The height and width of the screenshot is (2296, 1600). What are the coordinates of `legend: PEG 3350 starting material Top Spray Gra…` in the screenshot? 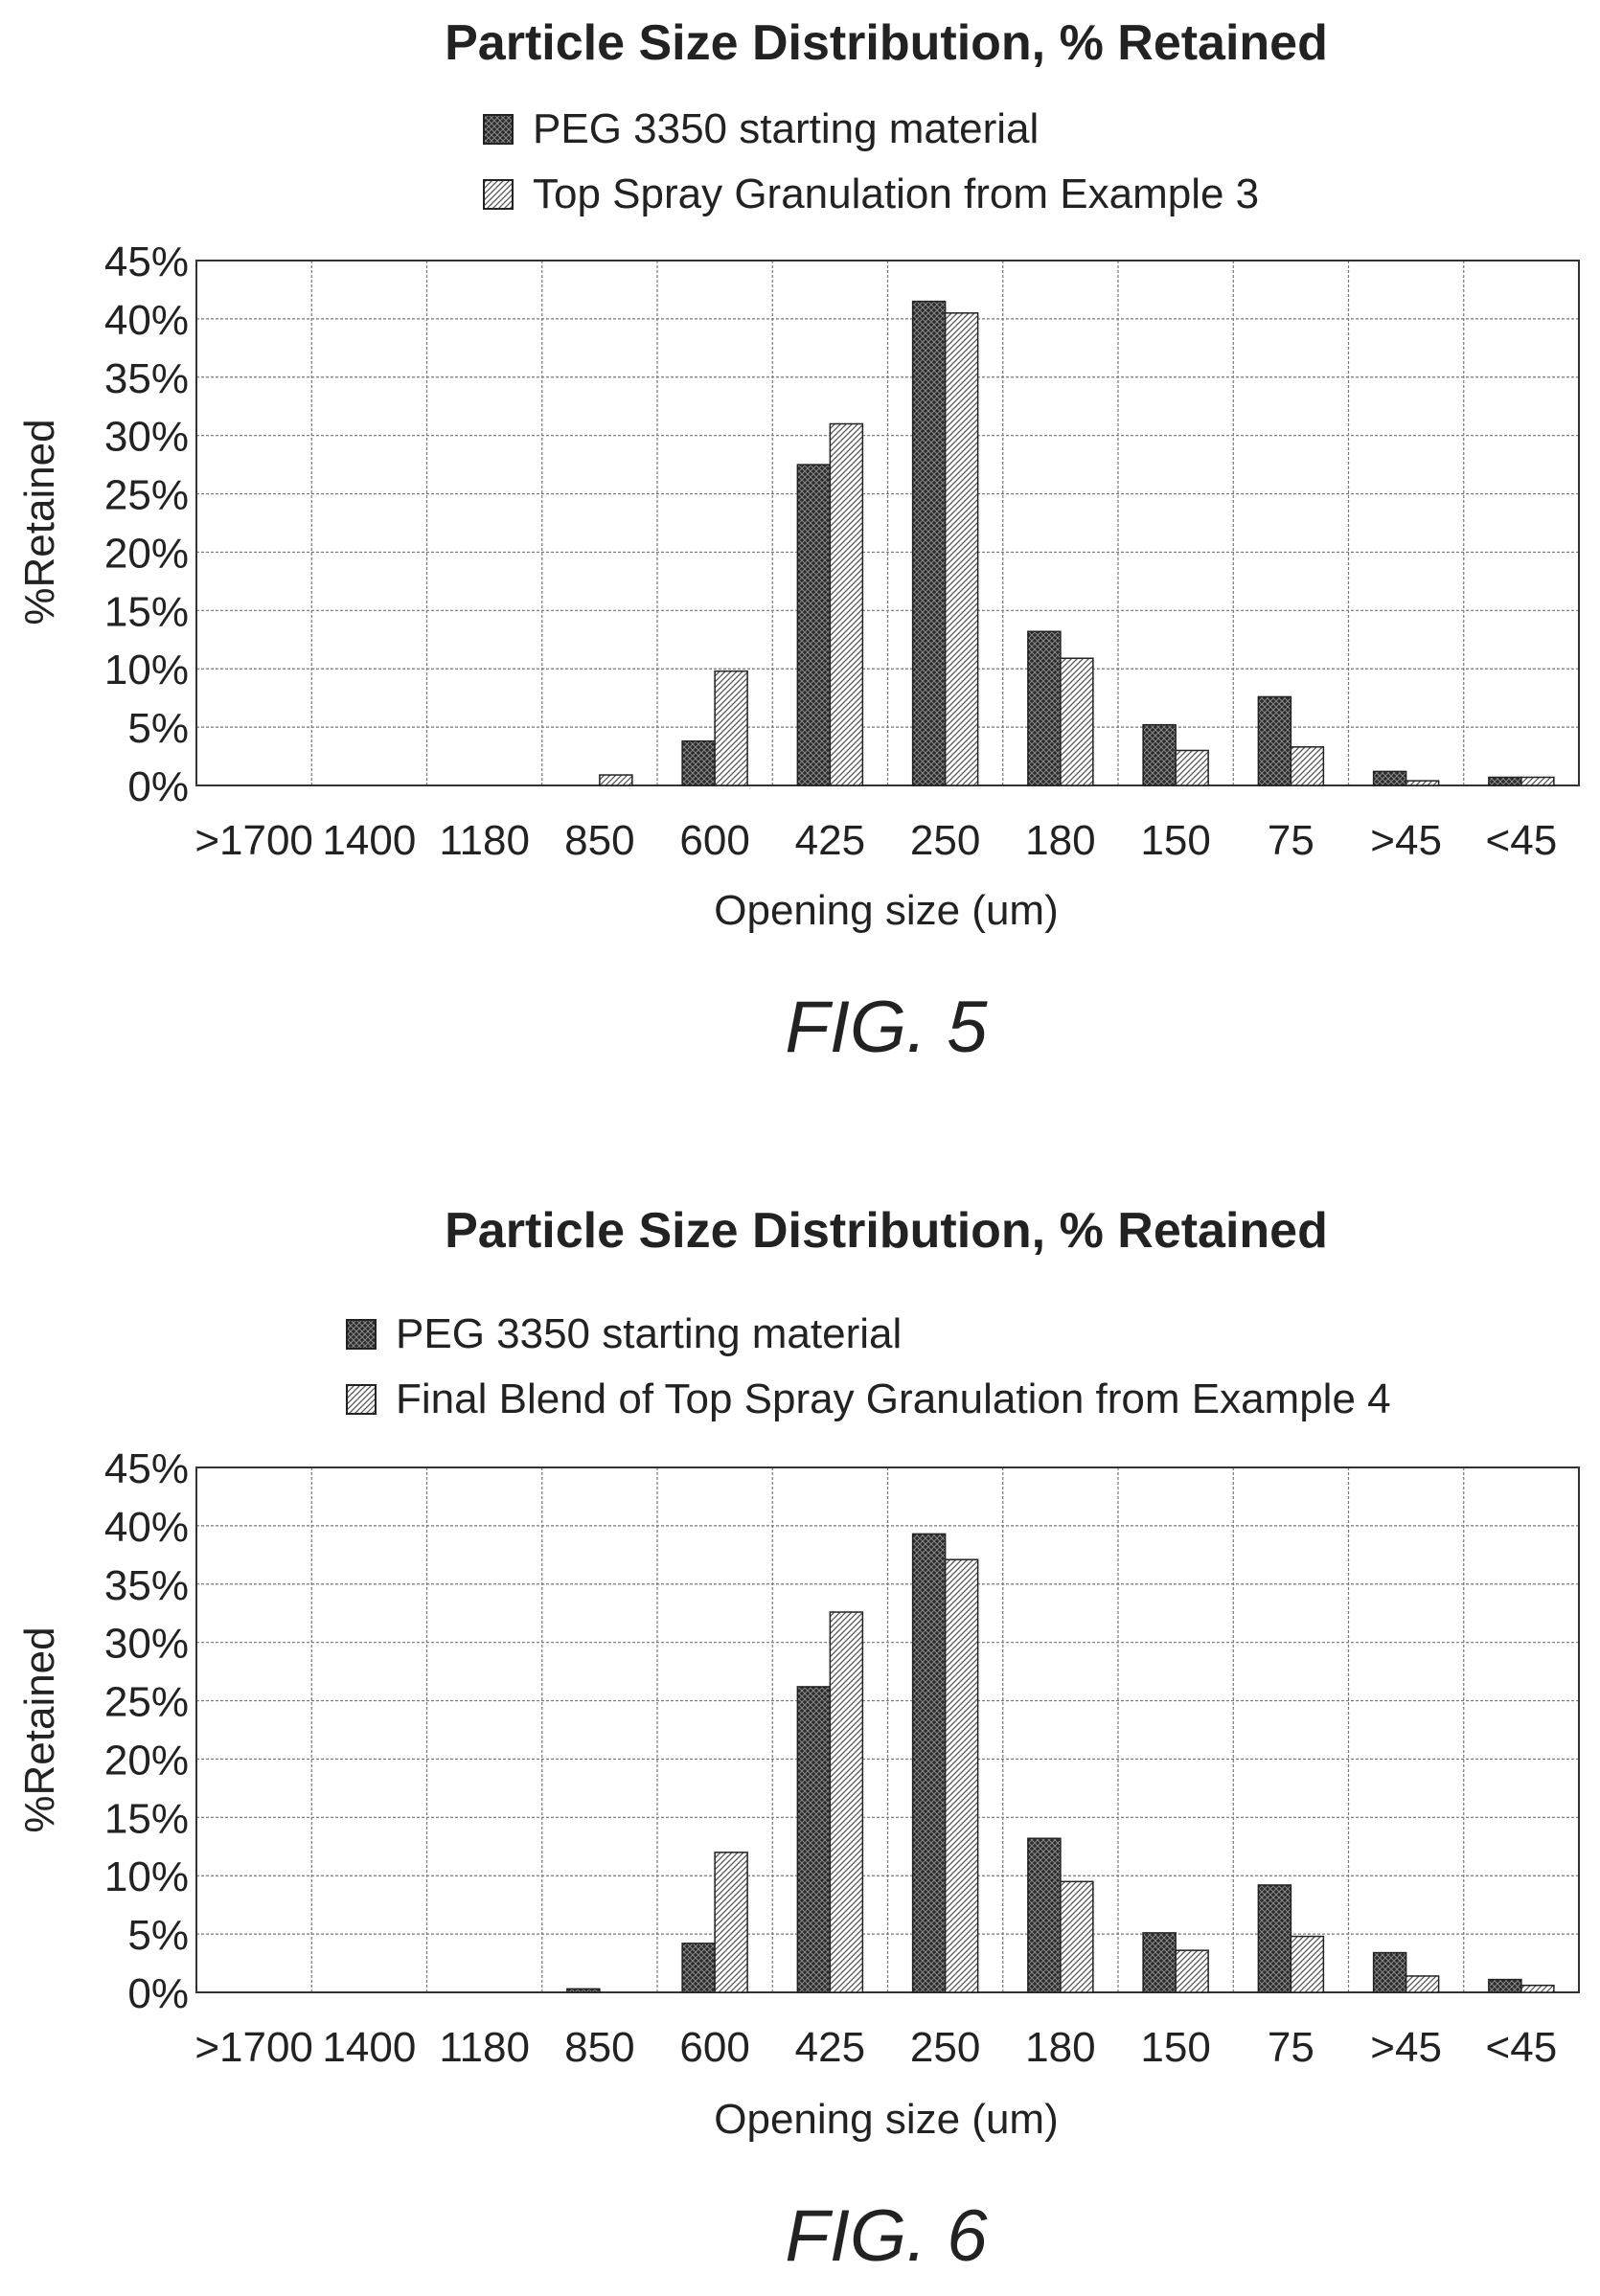 It's located at (871, 161).